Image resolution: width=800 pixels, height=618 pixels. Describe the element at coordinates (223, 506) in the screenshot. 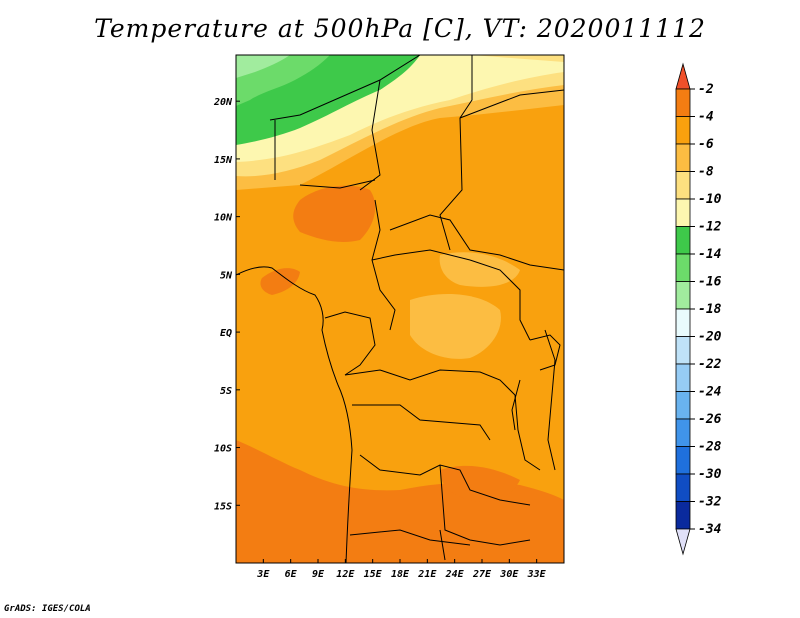

I see `y-tick-label: 15S` at that location.